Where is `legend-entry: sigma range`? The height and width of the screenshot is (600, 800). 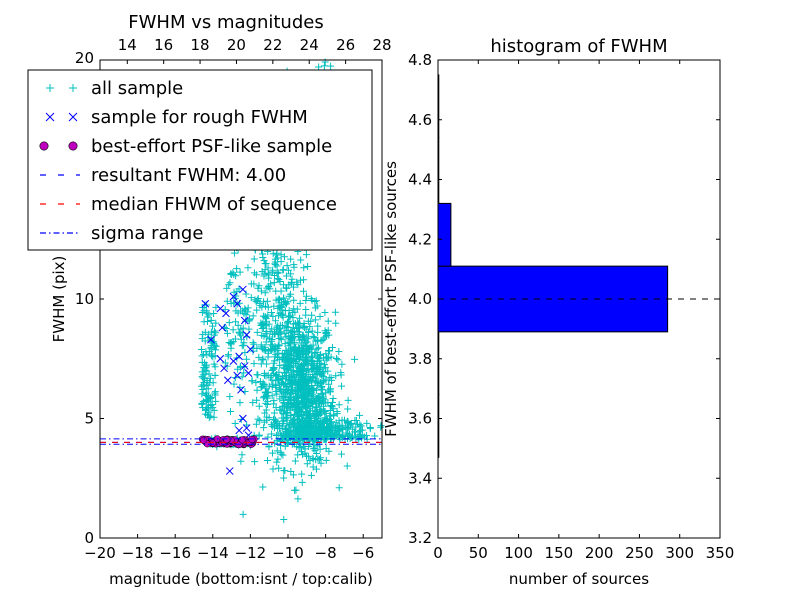 legend-entry: sigma range is located at coordinates (121, 233).